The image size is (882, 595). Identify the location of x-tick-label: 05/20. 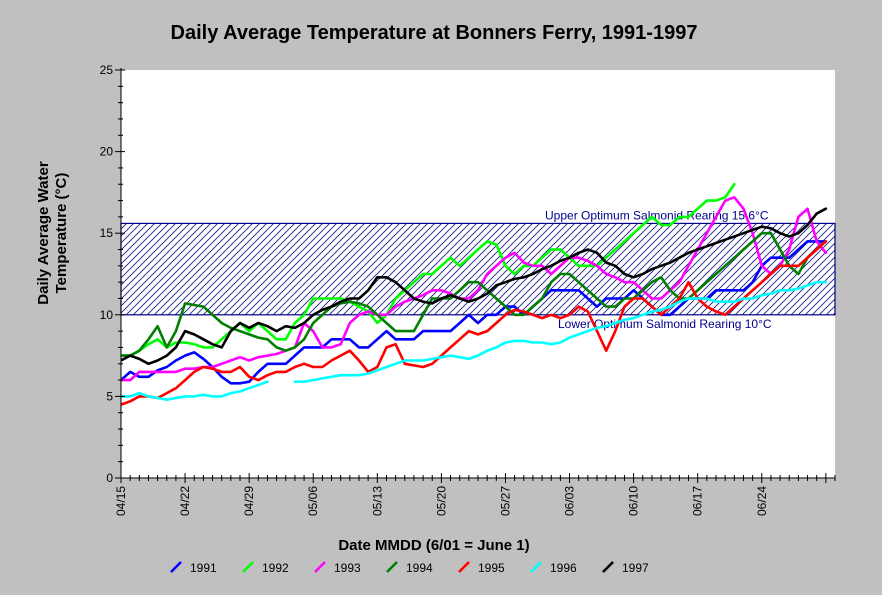
(441, 501).